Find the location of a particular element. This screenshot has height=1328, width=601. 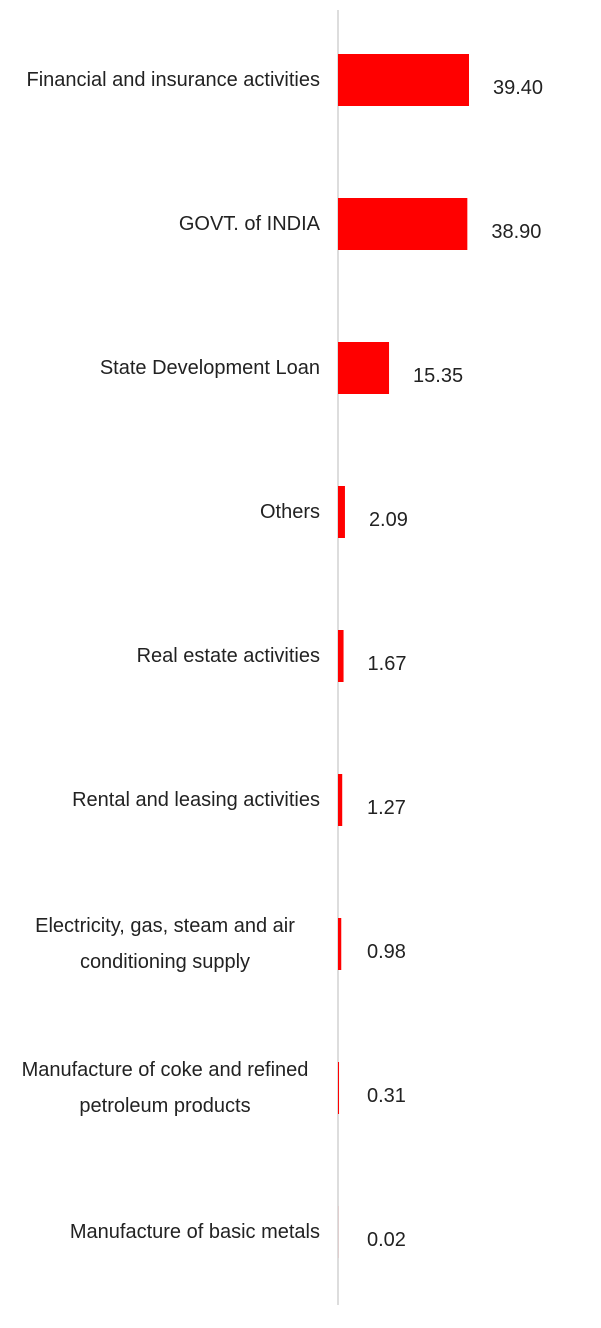

category-label-text: Others is located at coordinates (289, 512).